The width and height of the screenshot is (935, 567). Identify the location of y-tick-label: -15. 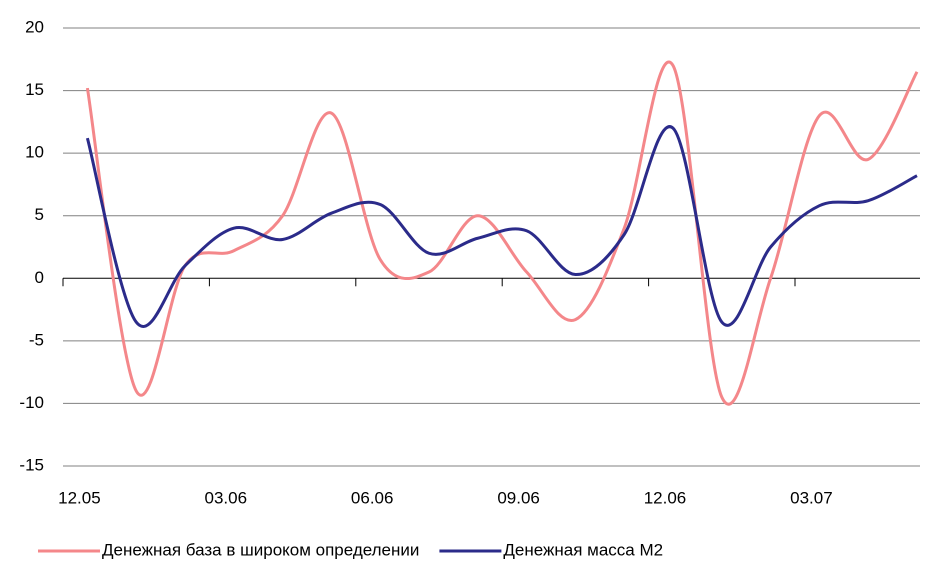
(31, 464).